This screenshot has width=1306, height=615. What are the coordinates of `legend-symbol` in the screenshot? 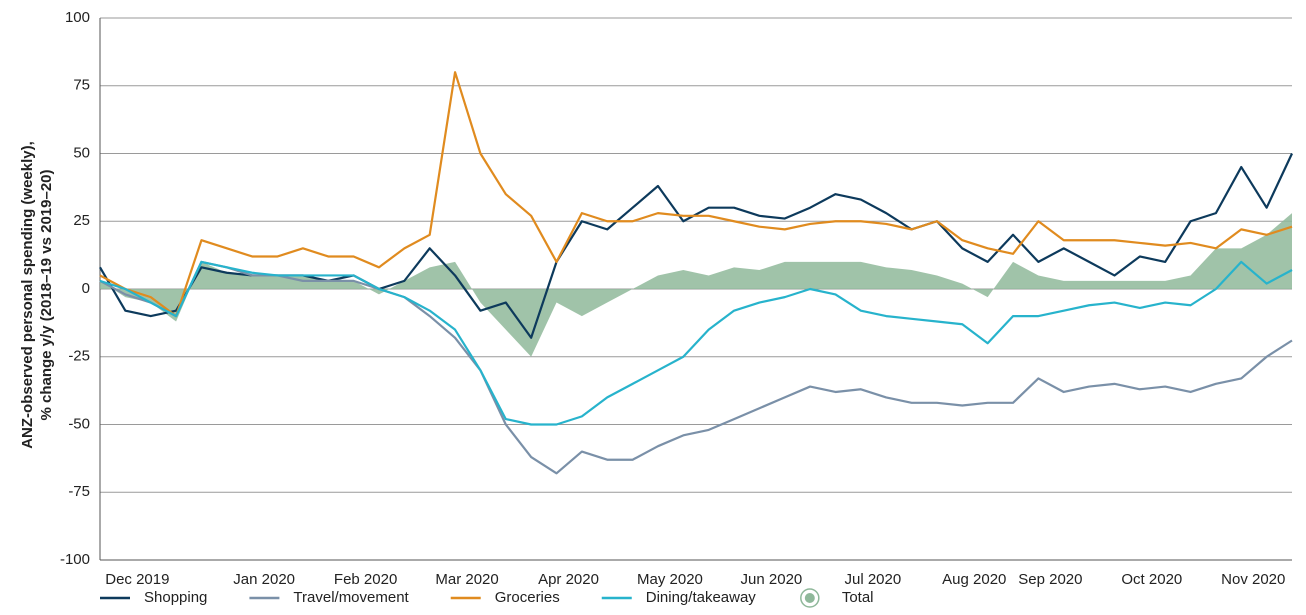 It's located at (809, 598).